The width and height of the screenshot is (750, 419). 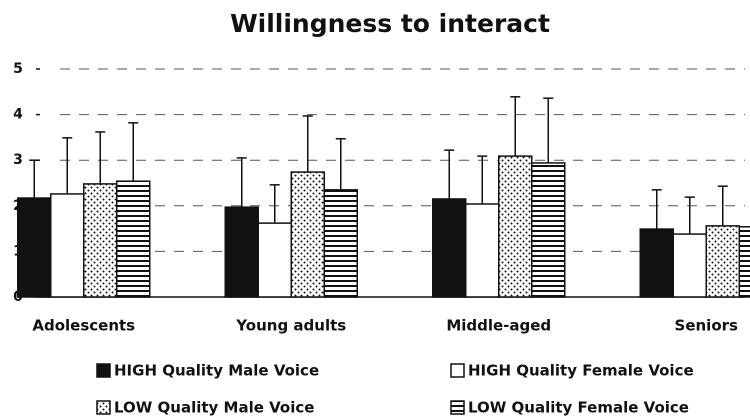 I want to click on legend-label: LOW Quality Male Voice, so click(x=214, y=408).